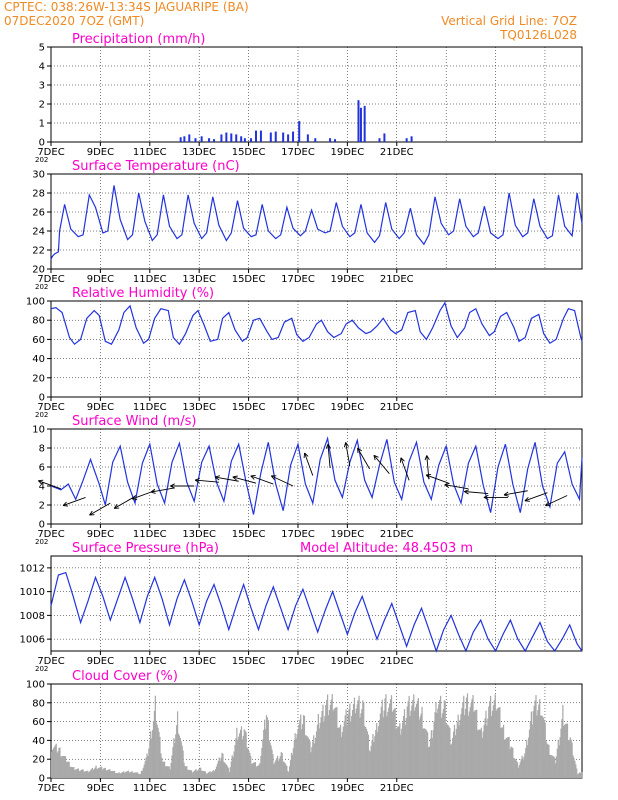 This screenshot has height=800, width=618. Describe the element at coordinates (42, 506) in the screenshot. I see `wind-ytick-label: 2` at that location.